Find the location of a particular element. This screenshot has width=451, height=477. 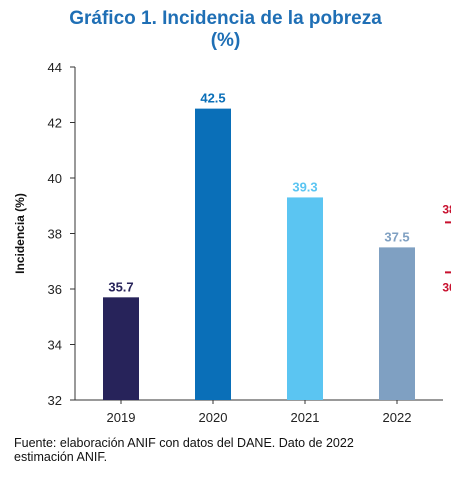

bar-2021 is located at coordinates (305, 298).